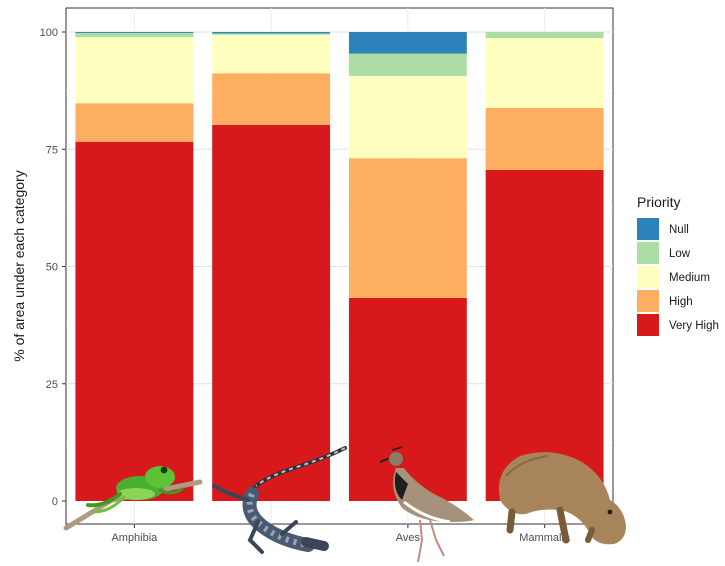  I want to click on legend-label: Null, so click(679, 230).